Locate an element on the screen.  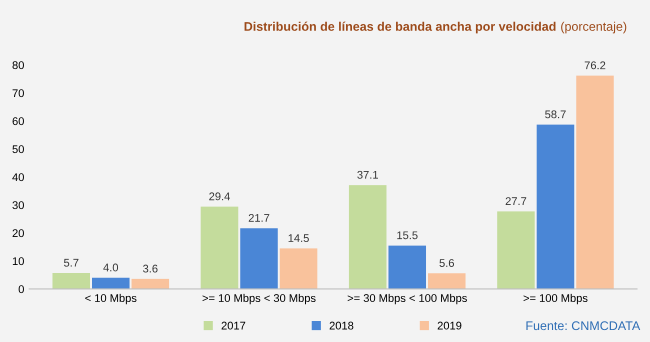
legend-label: 2019 is located at coordinates (450, 326).